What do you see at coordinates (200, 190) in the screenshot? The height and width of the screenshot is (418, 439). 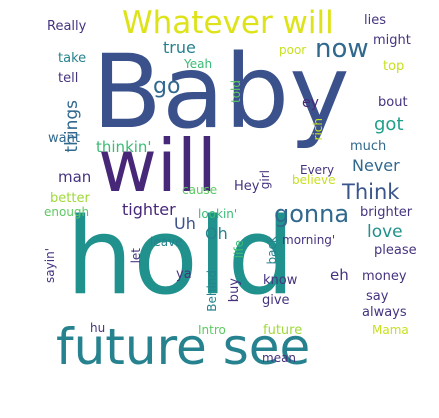 I see `word-cause: cause` at bounding box center [200, 190].